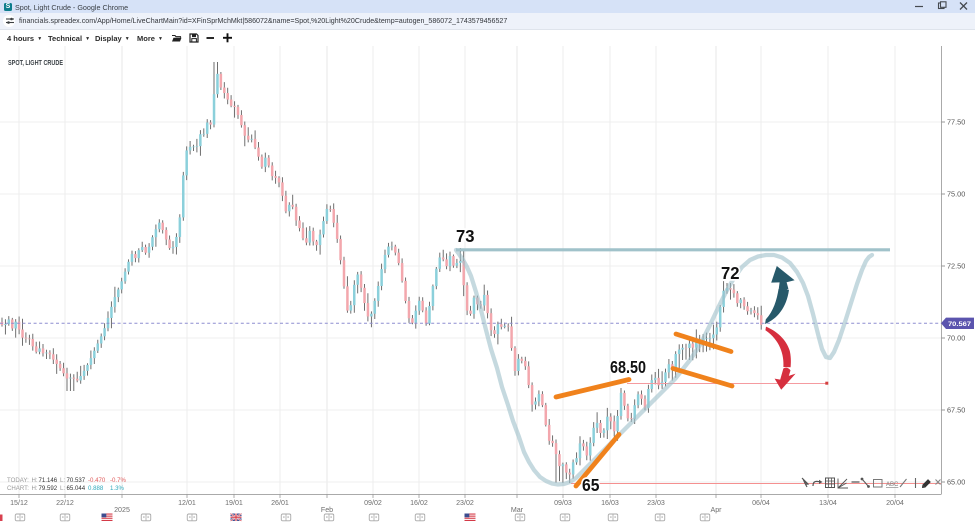 The height and width of the screenshot is (523, 975). Describe the element at coordinates (761, 503) in the screenshot. I see `svg-text: 06/04` at that location.